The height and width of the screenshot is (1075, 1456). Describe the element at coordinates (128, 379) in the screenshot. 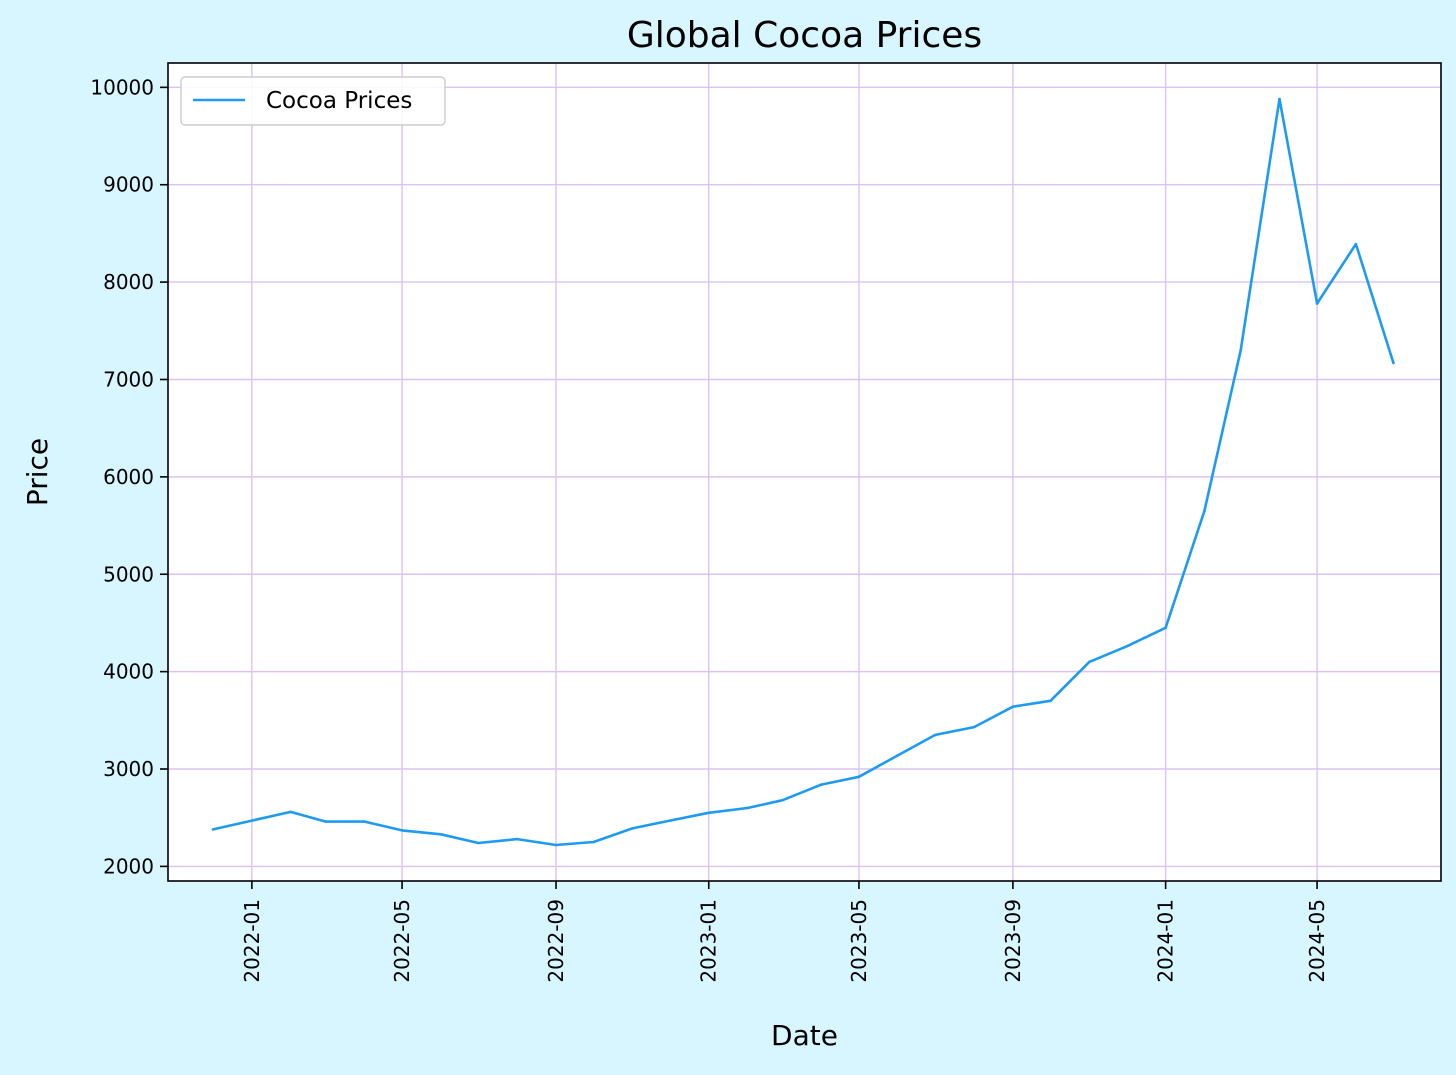

I see `y-tick-label: 7000` at that location.